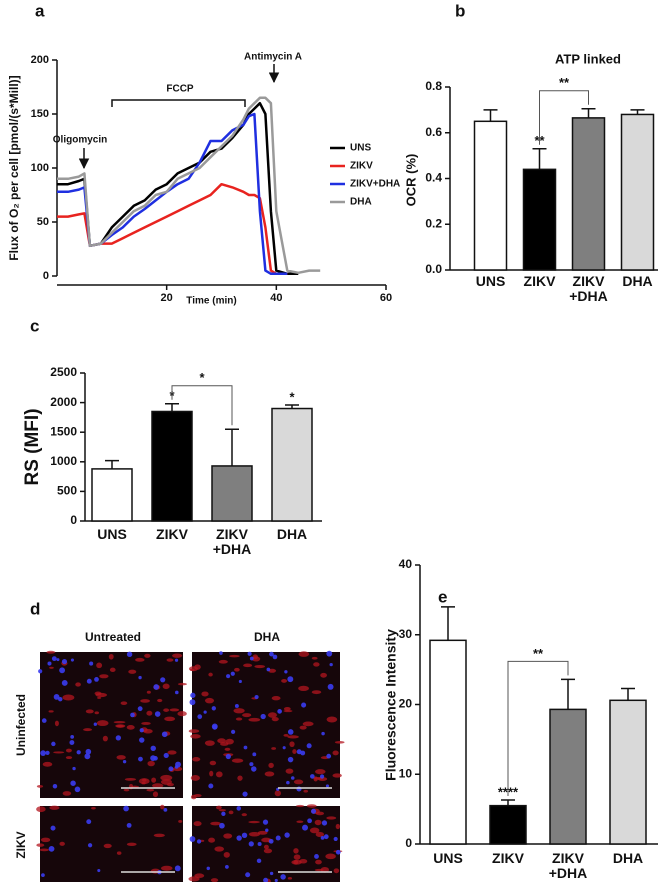 Image resolution: width=658 pixels, height=882 pixels. Describe the element at coordinates (63, 461) in the screenshot. I see `y-tick-label: 1000` at that location.